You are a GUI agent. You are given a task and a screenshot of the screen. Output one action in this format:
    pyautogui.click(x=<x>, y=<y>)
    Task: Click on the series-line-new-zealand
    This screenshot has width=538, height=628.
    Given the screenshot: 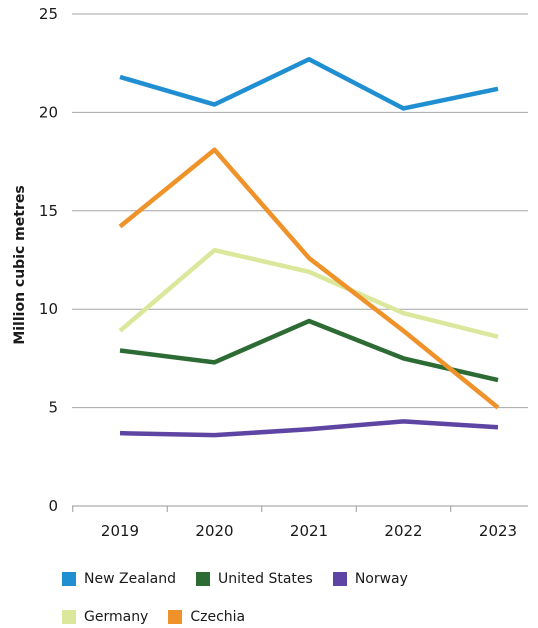 What is the action you would take?
    pyautogui.click(x=309, y=84)
    